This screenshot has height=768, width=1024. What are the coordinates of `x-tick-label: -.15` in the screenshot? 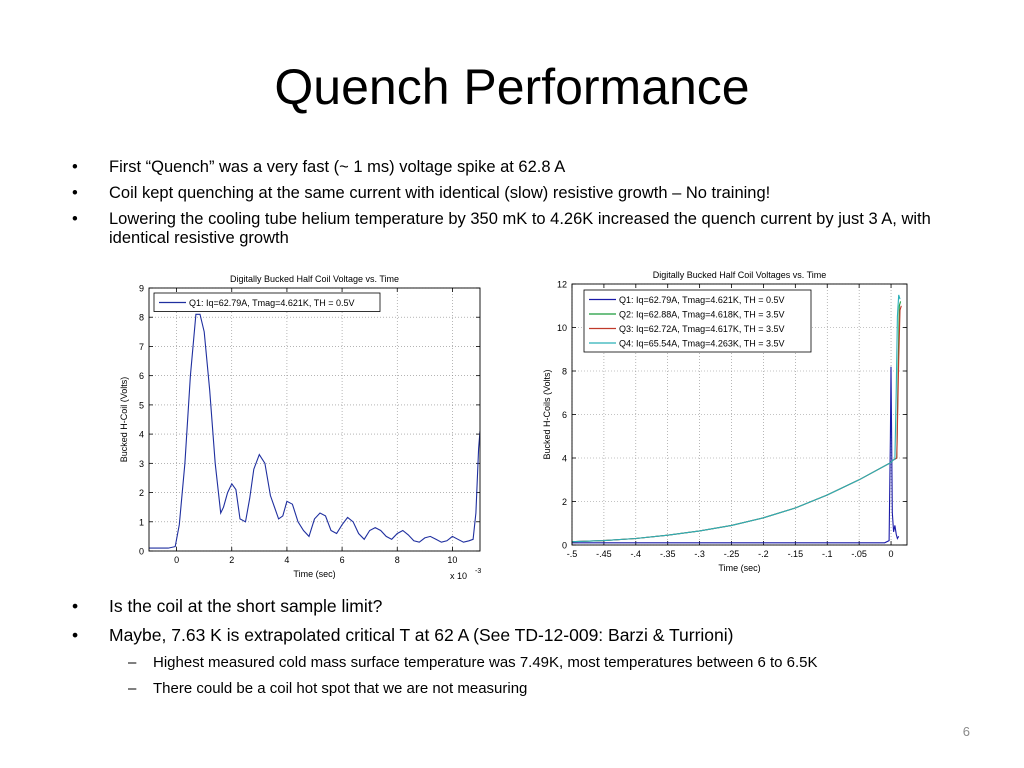 It's located at (796, 554).